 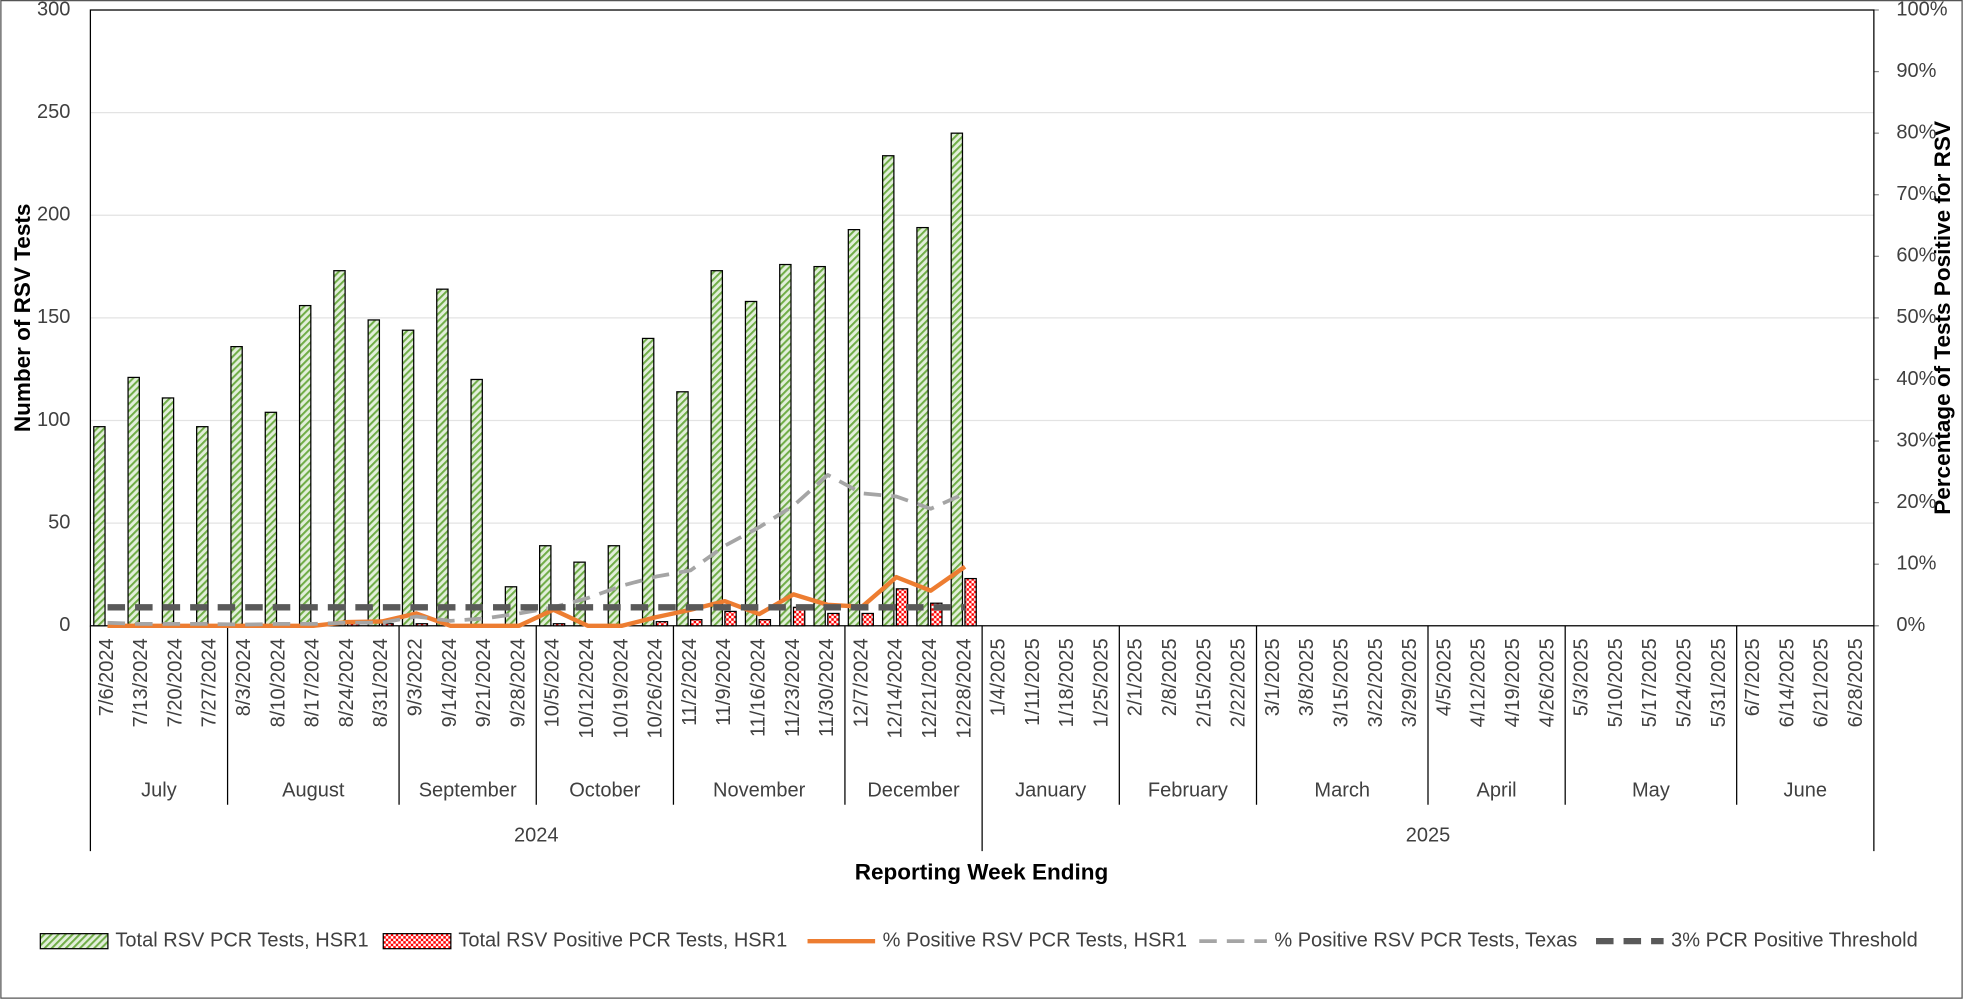 What do you see at coordinates (1916, 379) in the screenshot?
I see `y2-tick-label: 40%` at bounding box center [1916, 379].